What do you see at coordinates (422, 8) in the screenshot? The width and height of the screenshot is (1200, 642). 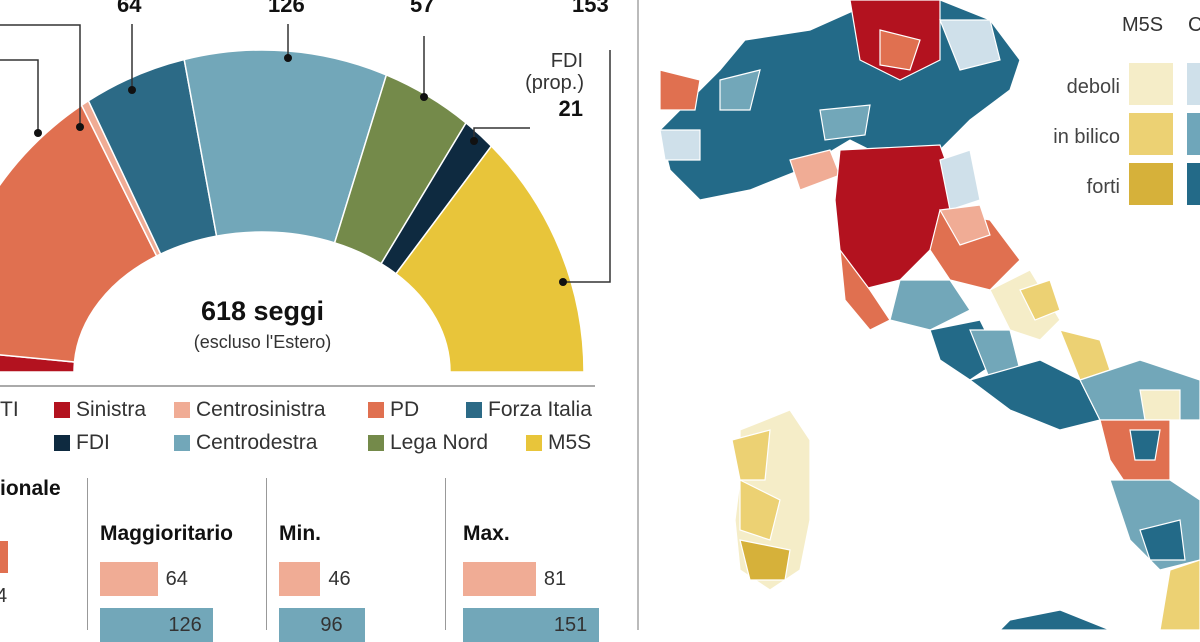 I see `label-lega-nord: 57` at bounding box center [422, 8].